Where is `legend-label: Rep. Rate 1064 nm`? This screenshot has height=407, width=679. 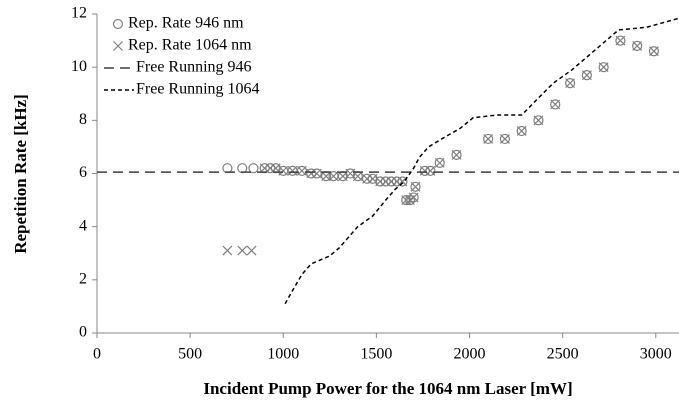
legend-label: Rep. Rate 1064 nm is located at coordinates (190, 45).